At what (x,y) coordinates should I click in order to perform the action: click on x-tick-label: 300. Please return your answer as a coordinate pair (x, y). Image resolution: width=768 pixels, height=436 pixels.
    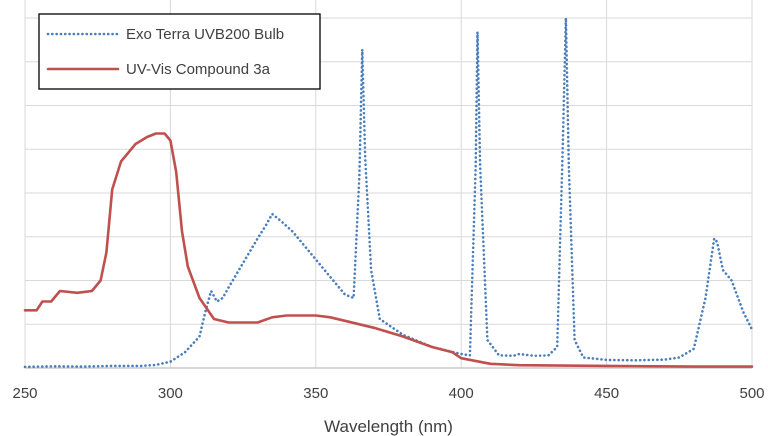
    Looking at the image, I should click on (170, 393).